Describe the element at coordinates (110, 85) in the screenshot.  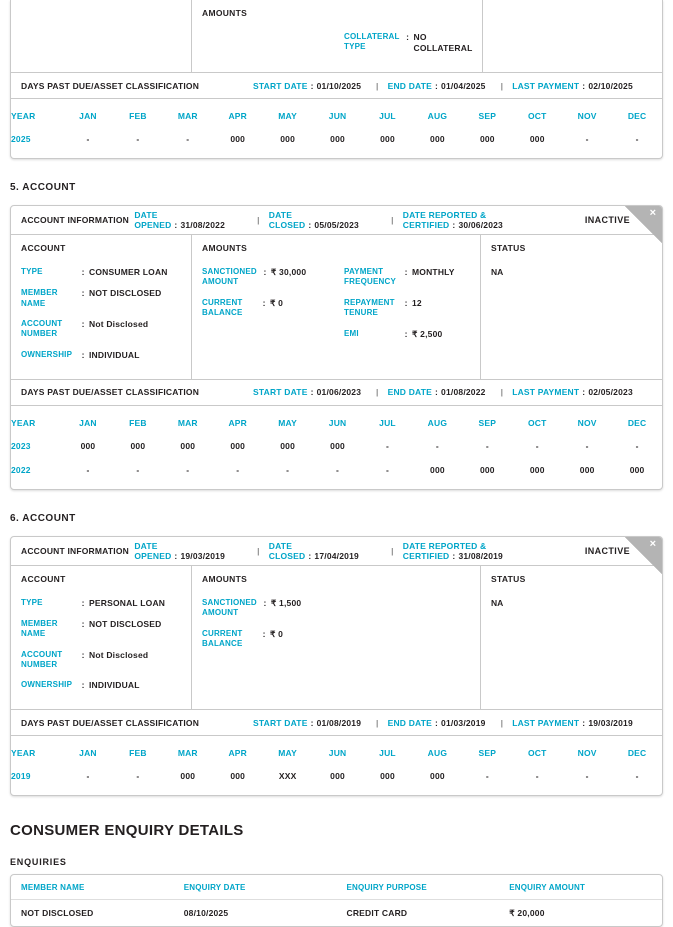
I see `dpd-title: DAYS PAST DUE/ASSET CLASSIFICATION` at that location.